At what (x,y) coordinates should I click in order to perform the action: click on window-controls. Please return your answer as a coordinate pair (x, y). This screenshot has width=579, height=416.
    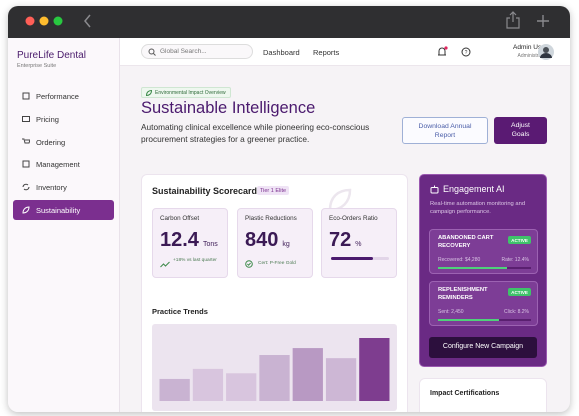
    Looking at the image, I should click on (287, 20).